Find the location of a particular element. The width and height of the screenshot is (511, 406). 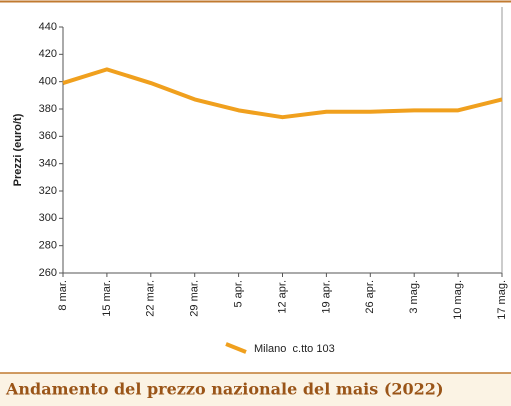

y-tick-label: 420 is located at coordinates (48, 54).